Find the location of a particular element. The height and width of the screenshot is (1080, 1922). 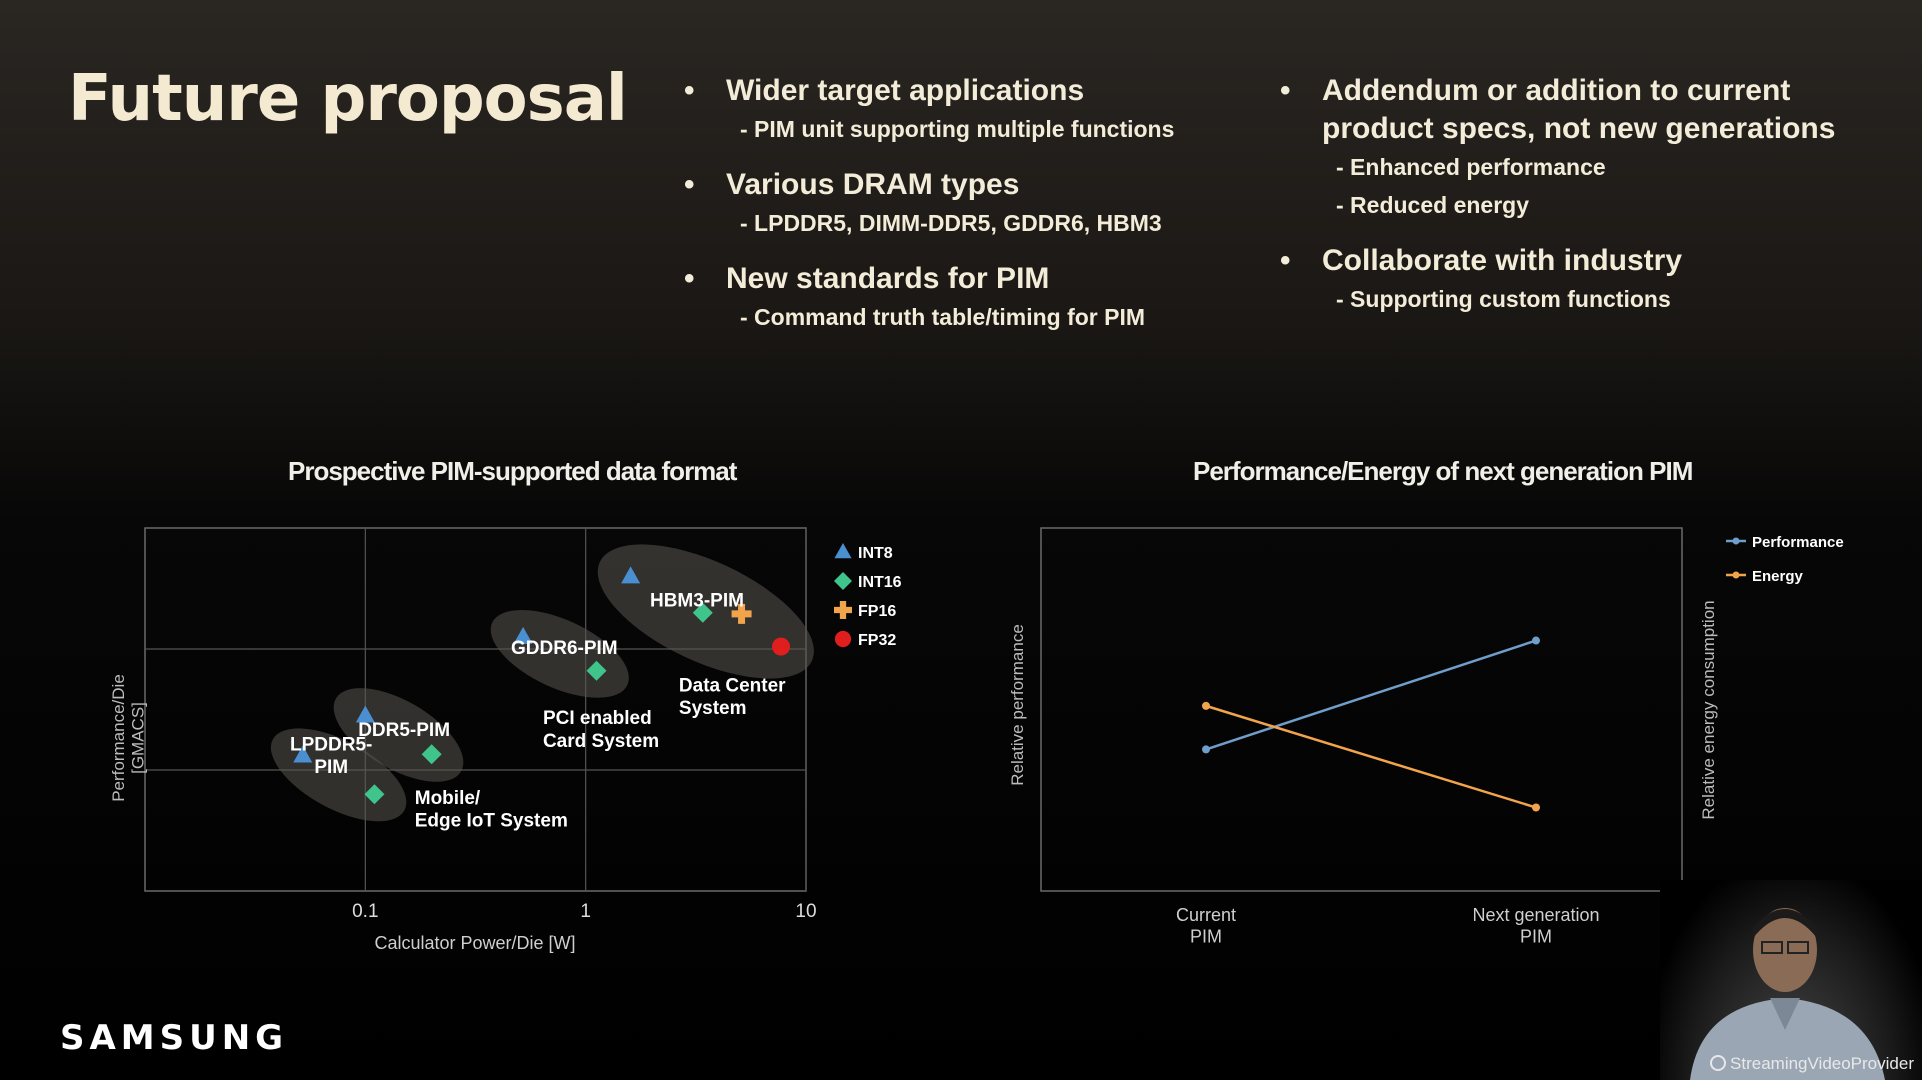

data-point-fp32 is located at coordinates (780, 646).